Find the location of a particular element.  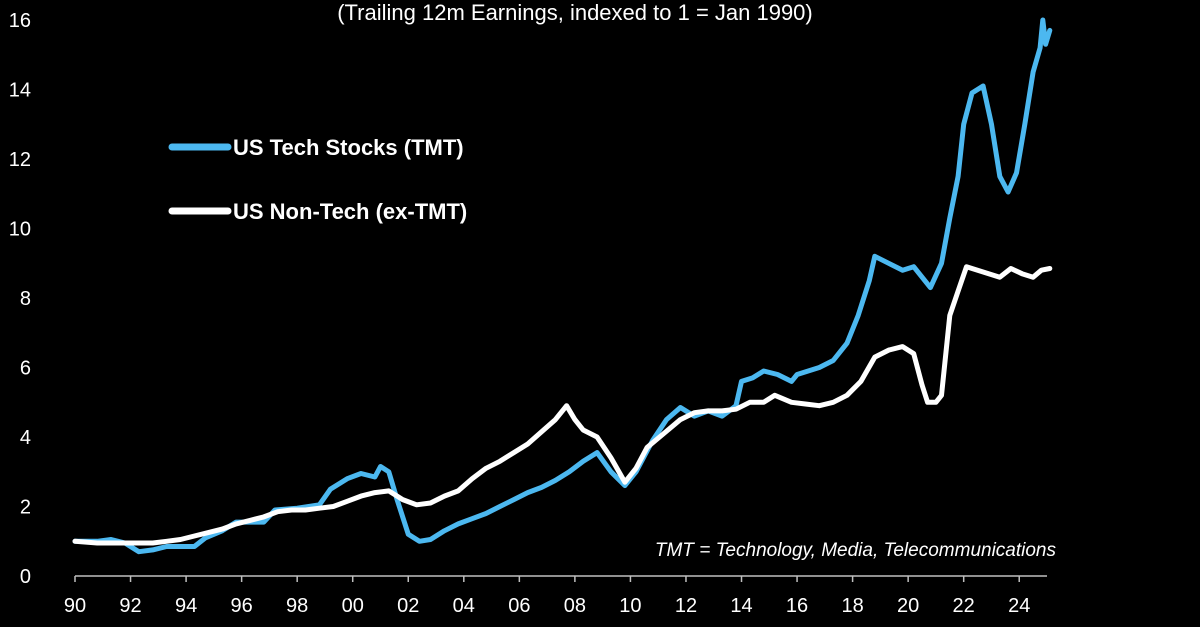

y-tick-label: 6 is located at coordinates (25, 369).